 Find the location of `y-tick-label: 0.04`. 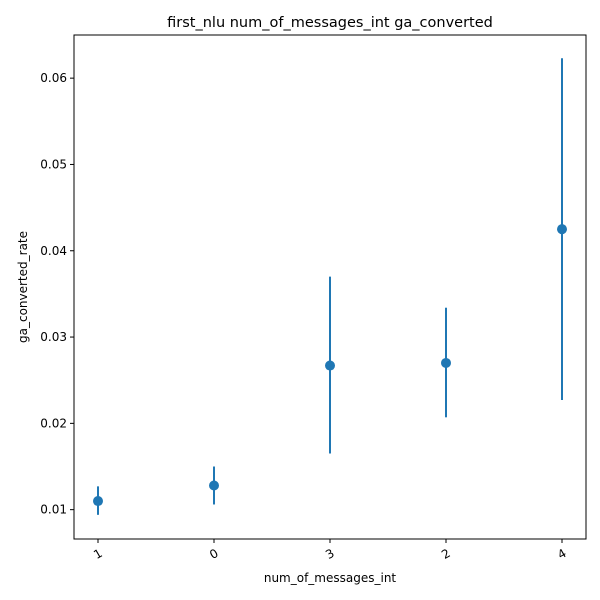

y-tick-label: 0.04 is located at coordinates (53, 251).